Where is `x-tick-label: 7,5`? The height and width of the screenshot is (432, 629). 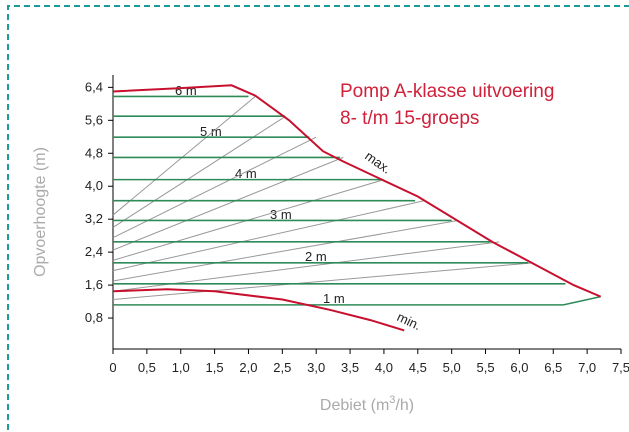
x-tick-label: 7,5 is located at coordinates (620, 367).